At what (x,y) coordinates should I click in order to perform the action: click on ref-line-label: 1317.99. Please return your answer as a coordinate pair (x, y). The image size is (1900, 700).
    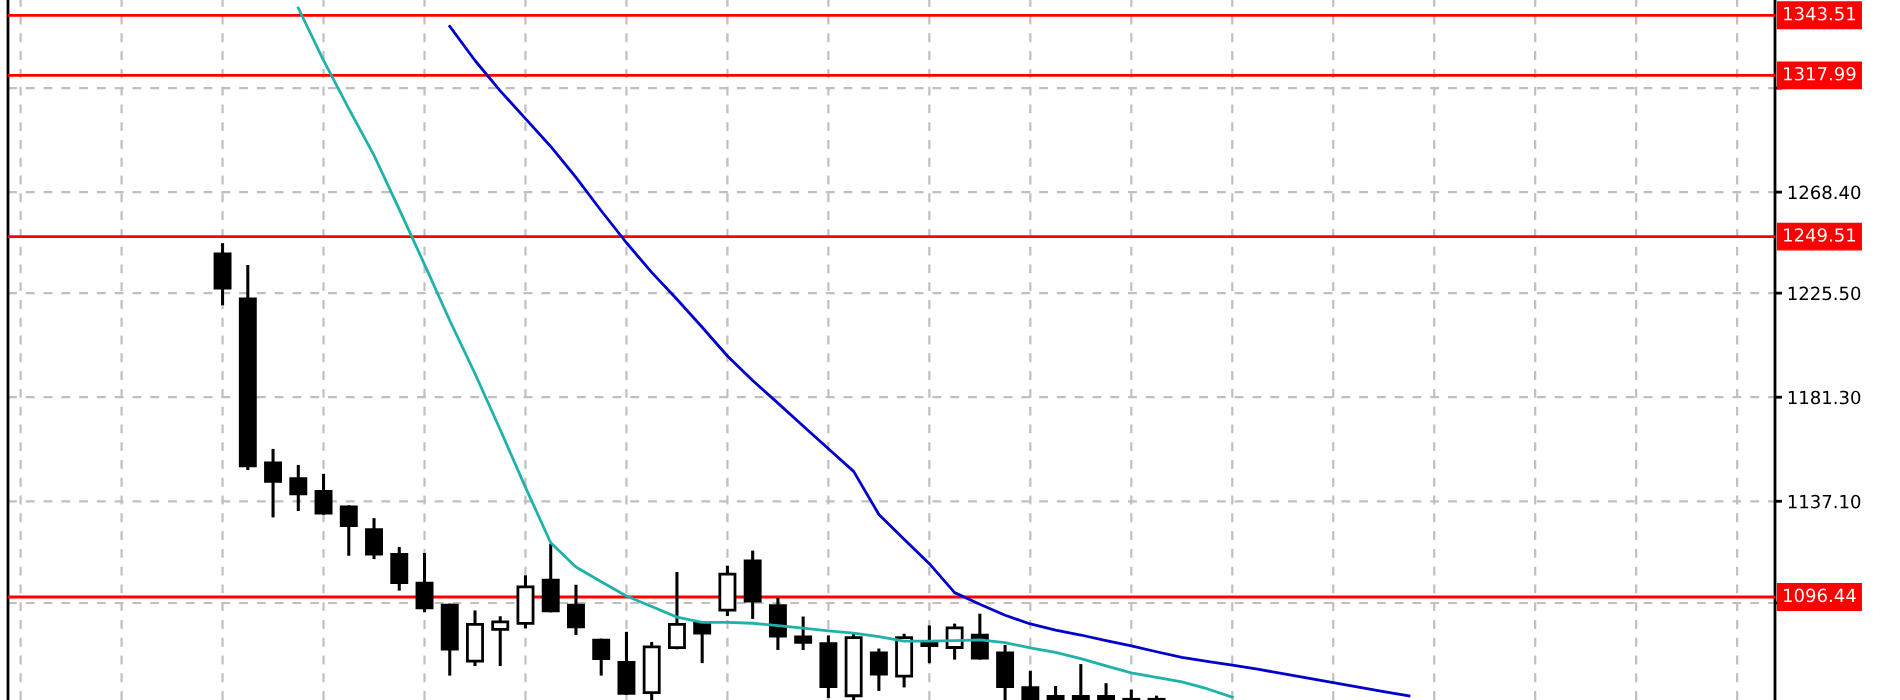
    Looking at the image, I should click on (1820, 73).